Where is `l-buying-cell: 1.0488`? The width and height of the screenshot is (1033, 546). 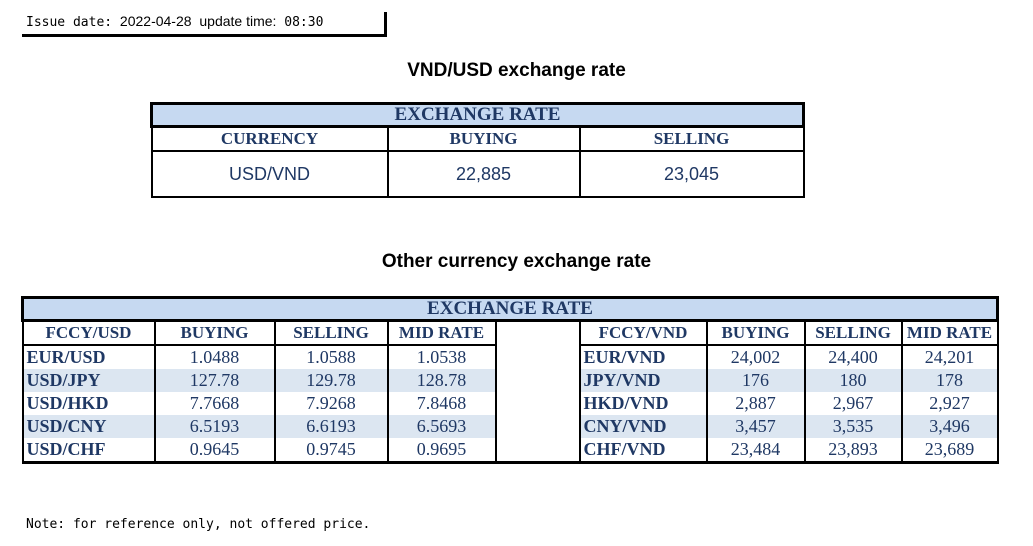
l-buying-cell: 1.0488 is located at coordinates (214, 357).